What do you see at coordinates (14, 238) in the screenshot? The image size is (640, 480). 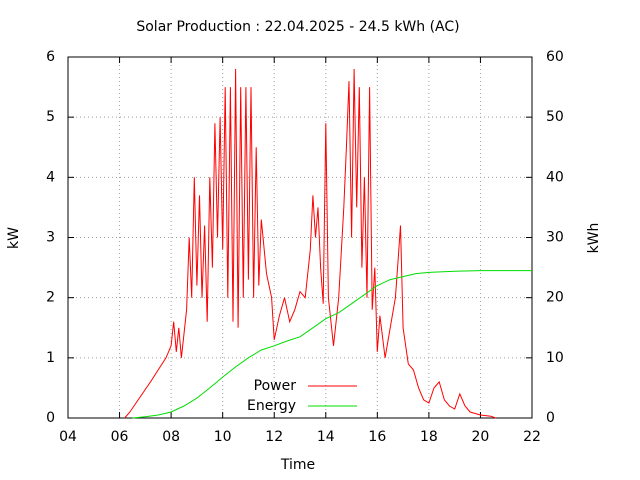 I see `y-axis-label: kW` at bounding box center [14, 238].